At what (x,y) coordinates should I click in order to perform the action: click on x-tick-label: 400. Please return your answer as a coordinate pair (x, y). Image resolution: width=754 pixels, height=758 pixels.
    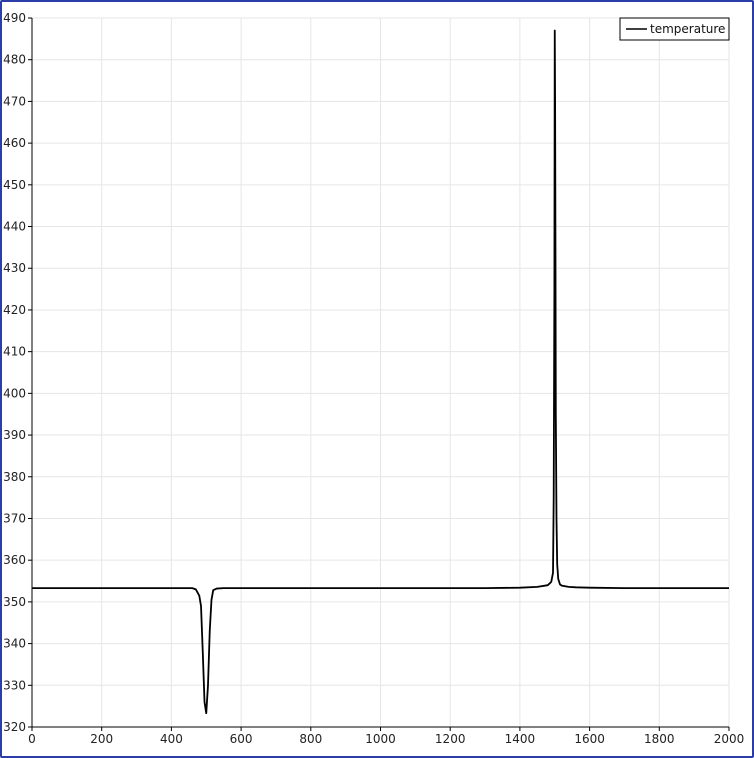
    Looking at the image, I should click on (171, 739).